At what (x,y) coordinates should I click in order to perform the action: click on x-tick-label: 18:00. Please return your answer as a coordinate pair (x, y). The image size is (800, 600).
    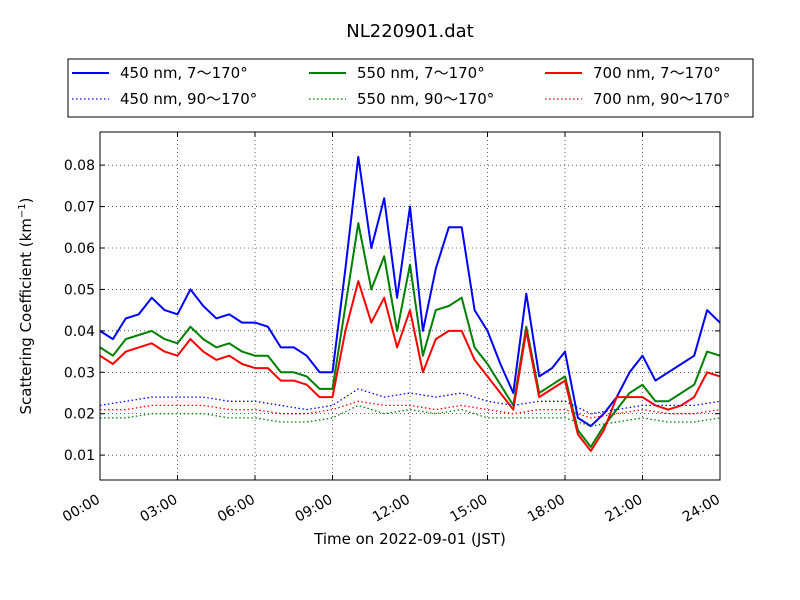
    Looking at the image, I should click on (546, 509).